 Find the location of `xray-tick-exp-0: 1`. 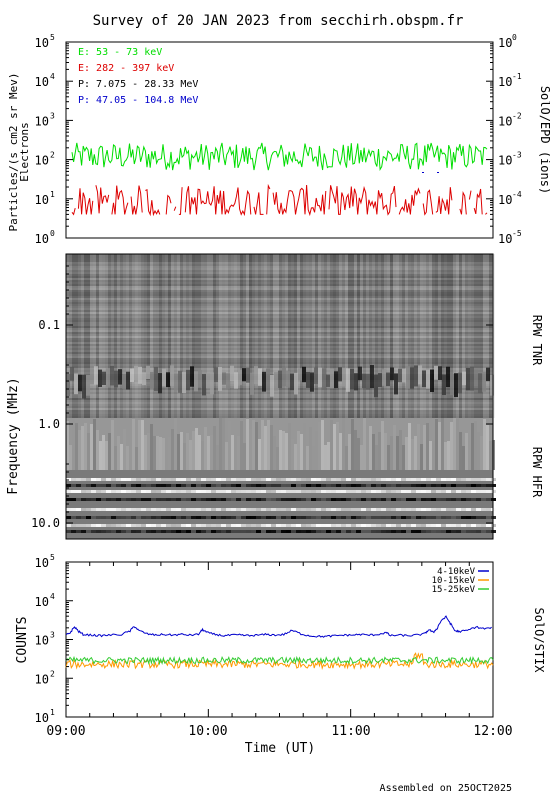

xray-tick-exp-0: 1 is located at coordinates (52, 712).